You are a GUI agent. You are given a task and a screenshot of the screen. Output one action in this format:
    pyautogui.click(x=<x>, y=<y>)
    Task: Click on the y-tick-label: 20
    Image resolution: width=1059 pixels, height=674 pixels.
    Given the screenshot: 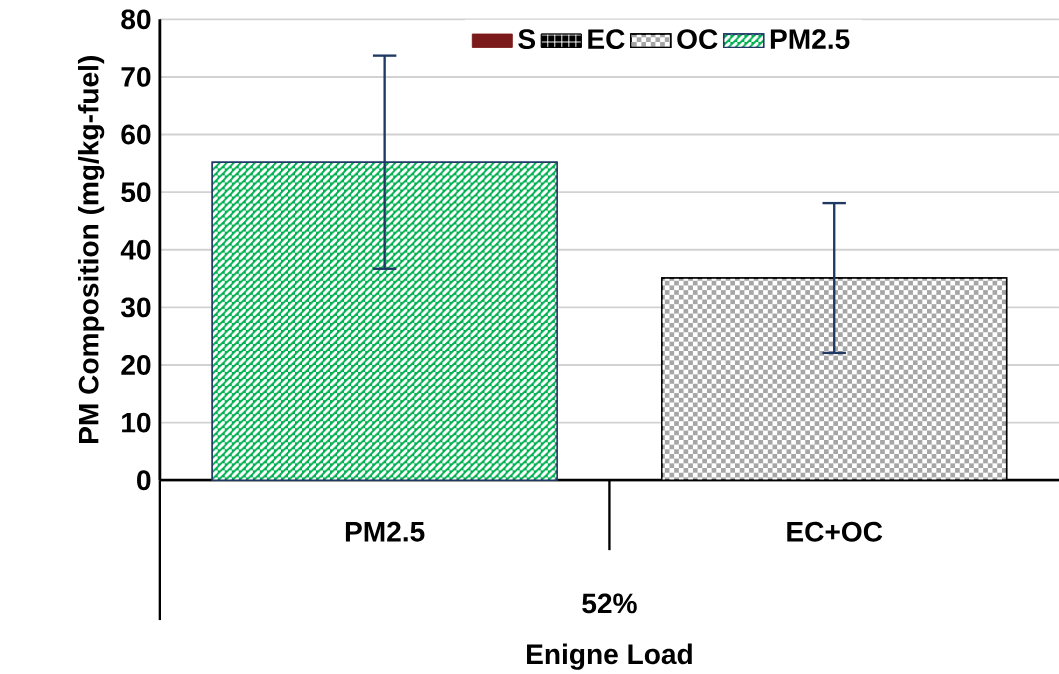 What is the action you would take?
    pyautogui.click(x=136, y=365)
    